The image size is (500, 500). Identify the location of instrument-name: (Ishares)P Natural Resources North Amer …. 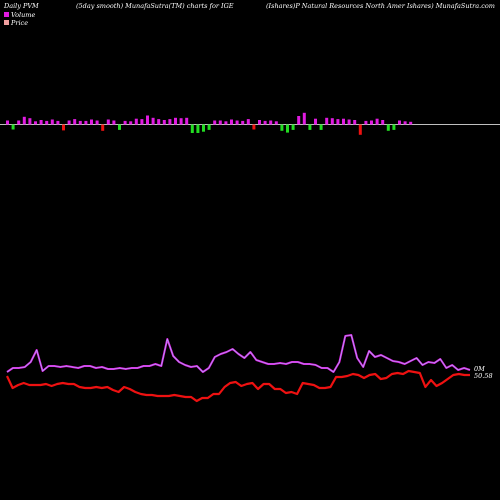
(380, 6).